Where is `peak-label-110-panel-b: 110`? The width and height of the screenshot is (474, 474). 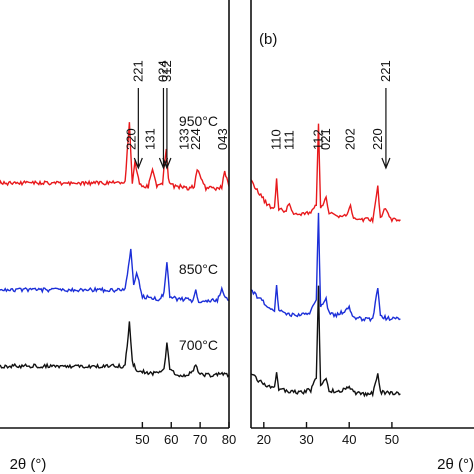
peak-label-110-panel-b: 110 is located at coordinates (276, 139).